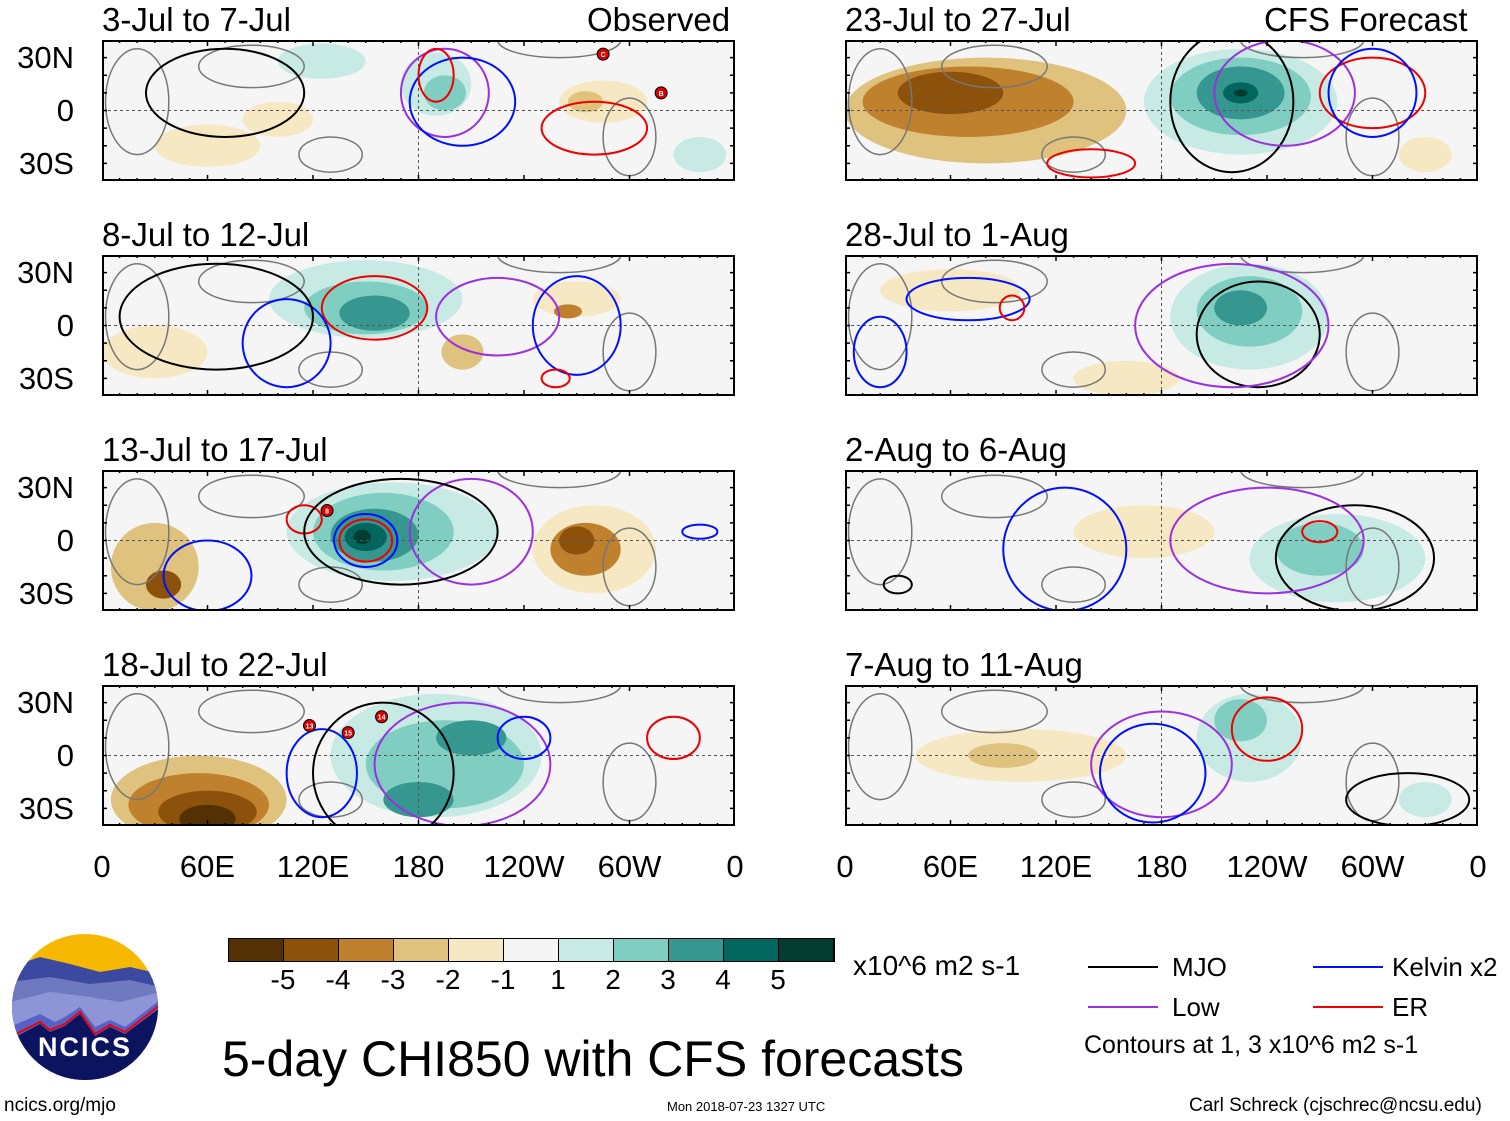  Describe the element at coordinates (85, 1047) in the screenshot. I see `logo-text: NCICS` at that location.